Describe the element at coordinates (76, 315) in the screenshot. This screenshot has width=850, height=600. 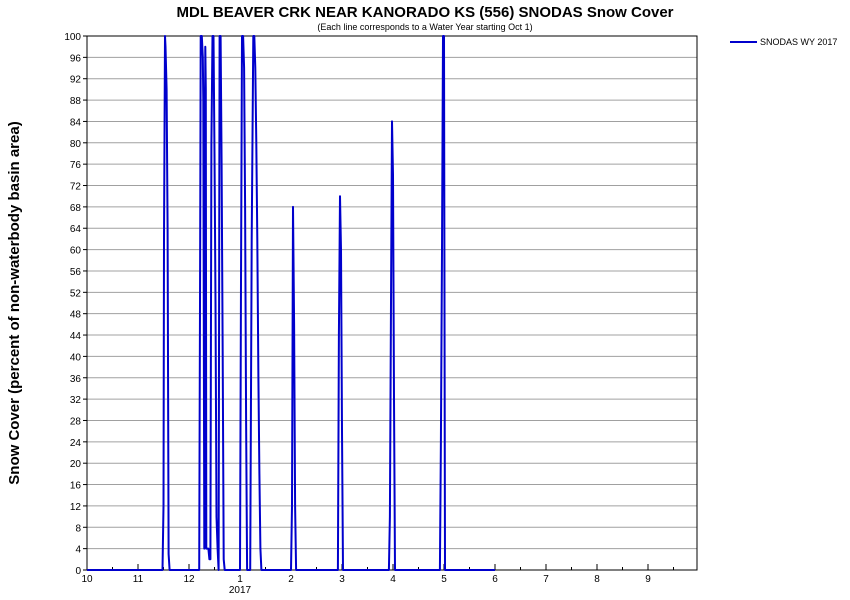
I see `y-tick-label: 48` at that location.